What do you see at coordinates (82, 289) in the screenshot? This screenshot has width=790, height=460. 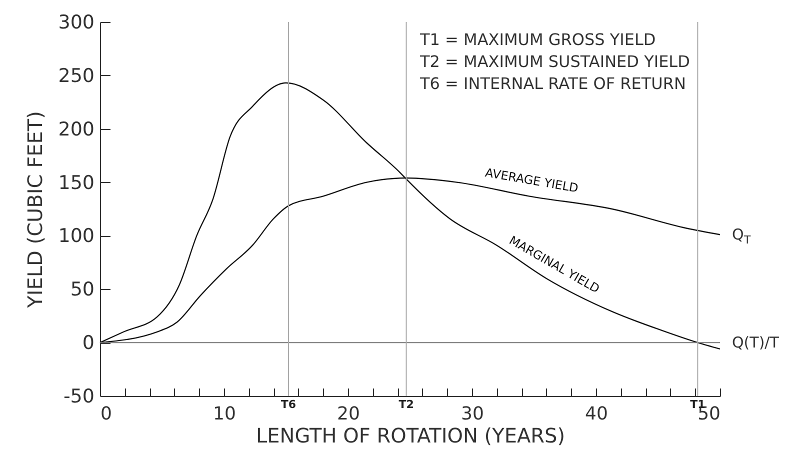 I see `y-tick-label: 50` at bounding box center [82, 289].